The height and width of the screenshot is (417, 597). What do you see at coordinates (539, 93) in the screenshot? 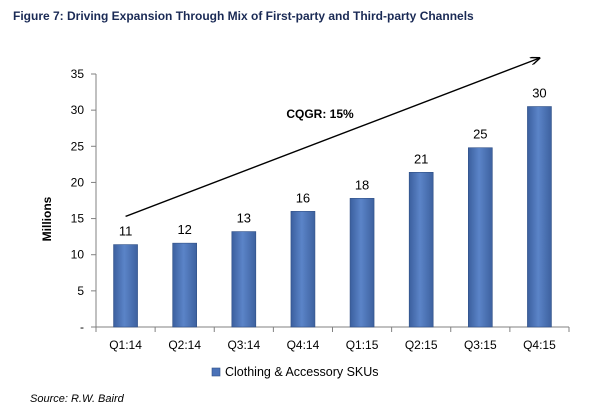
I see `data-label: 30` at bounding box center [539, 93].